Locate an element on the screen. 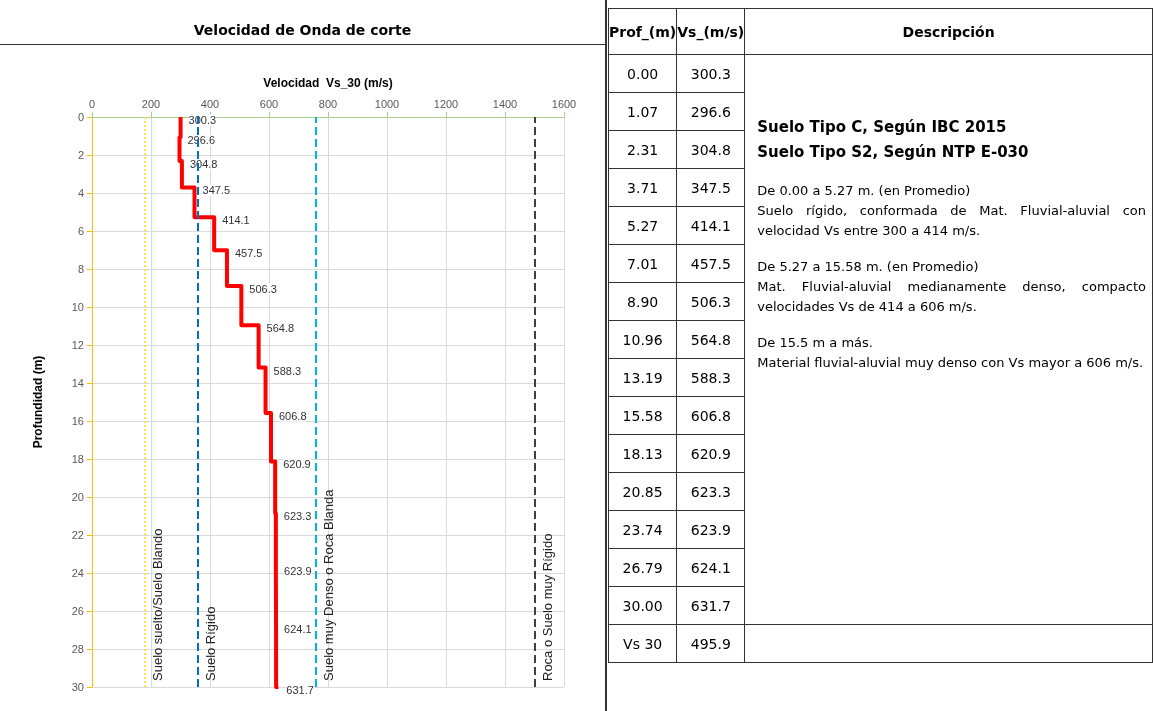 Image resolution: width=1153 pixels, height=711 pixels. text: 0.00 is located at coordinates (643, 73).